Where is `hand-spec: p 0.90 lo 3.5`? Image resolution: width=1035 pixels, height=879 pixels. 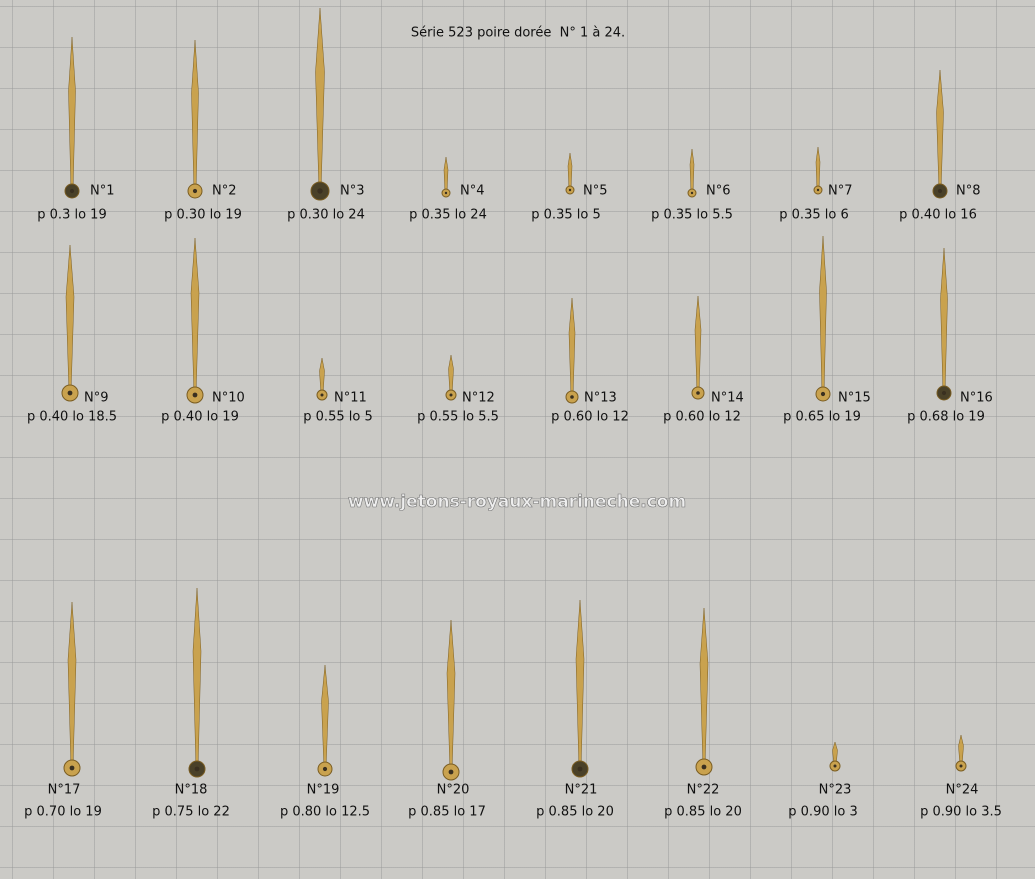
hand-spec: p 0.90 lo 3.5 is located at coordinates (961, 812).